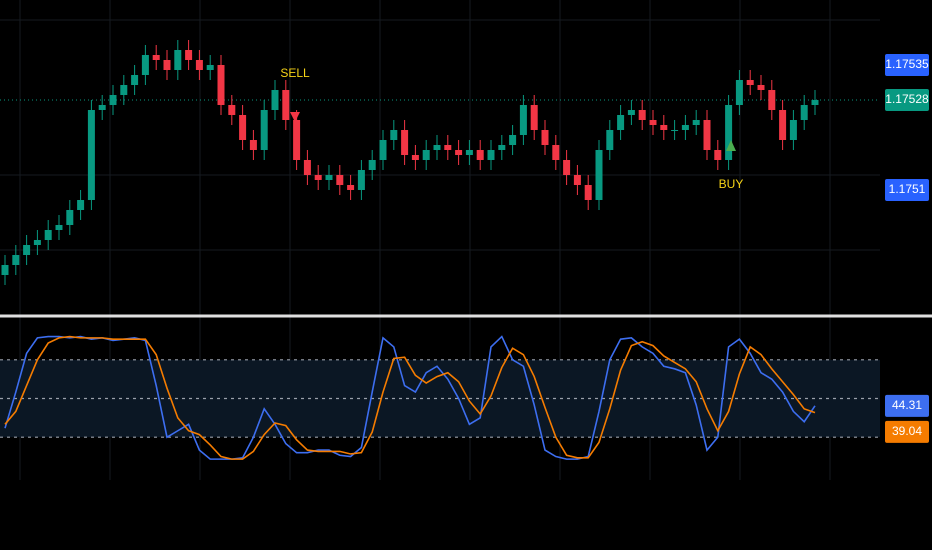  I want to click on price-badge-label: 1.17535, so click(907, 64).